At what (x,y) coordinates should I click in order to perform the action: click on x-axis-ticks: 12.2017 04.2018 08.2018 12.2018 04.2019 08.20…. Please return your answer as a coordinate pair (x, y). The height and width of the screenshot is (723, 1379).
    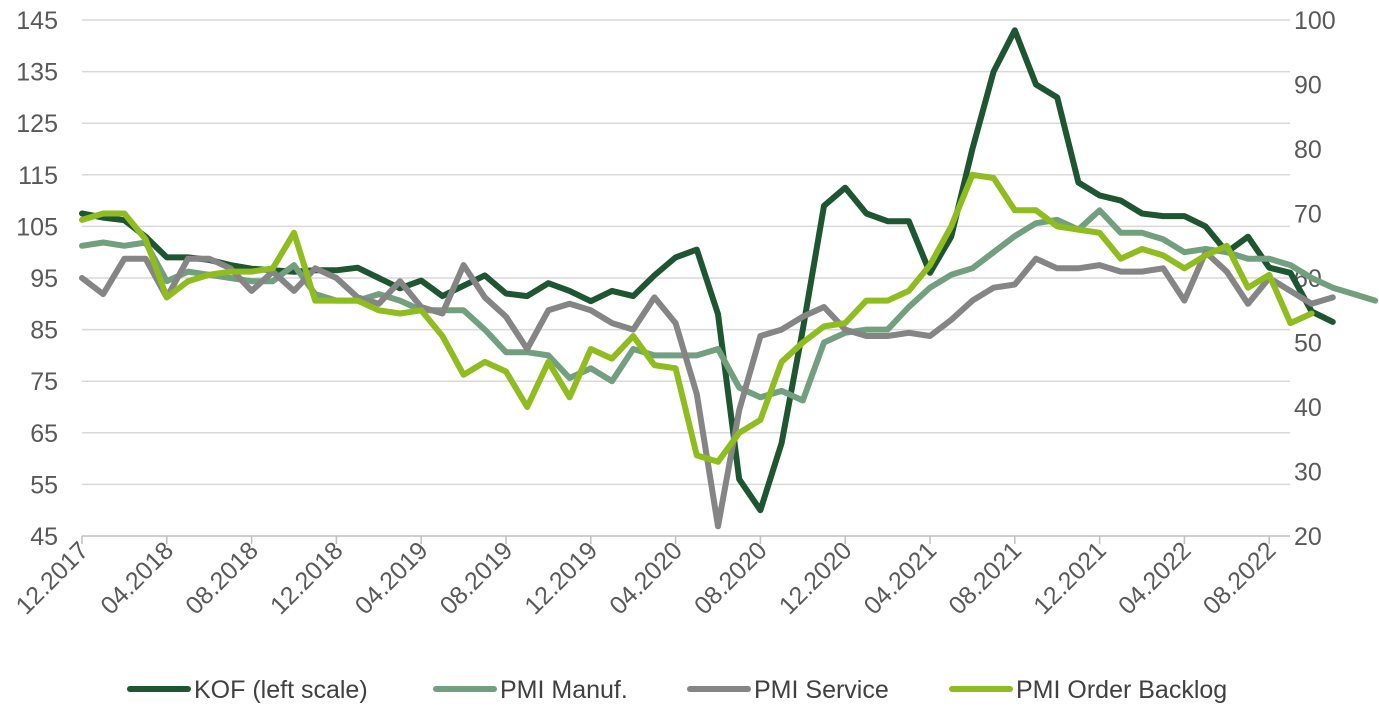
    Looking at the image, I should click on (646, 578).